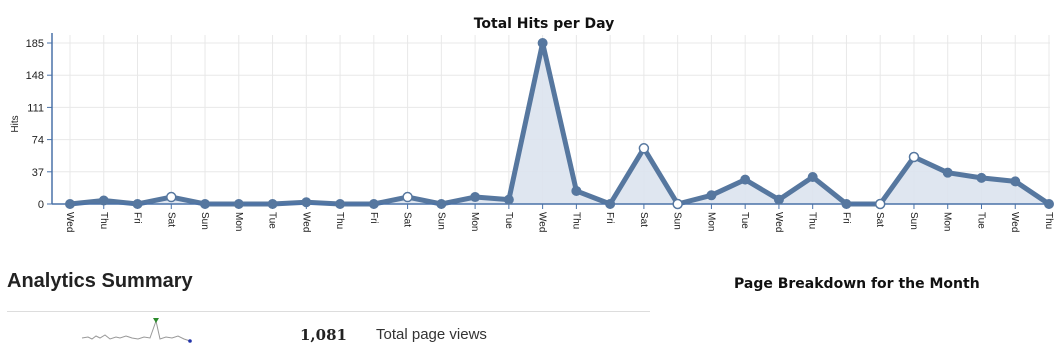 The width and height of the screenshot is (1055, 353). Describe the element at coordinates (38, 141) in the screenshot. I see `y-tick-label: 74` at that location.